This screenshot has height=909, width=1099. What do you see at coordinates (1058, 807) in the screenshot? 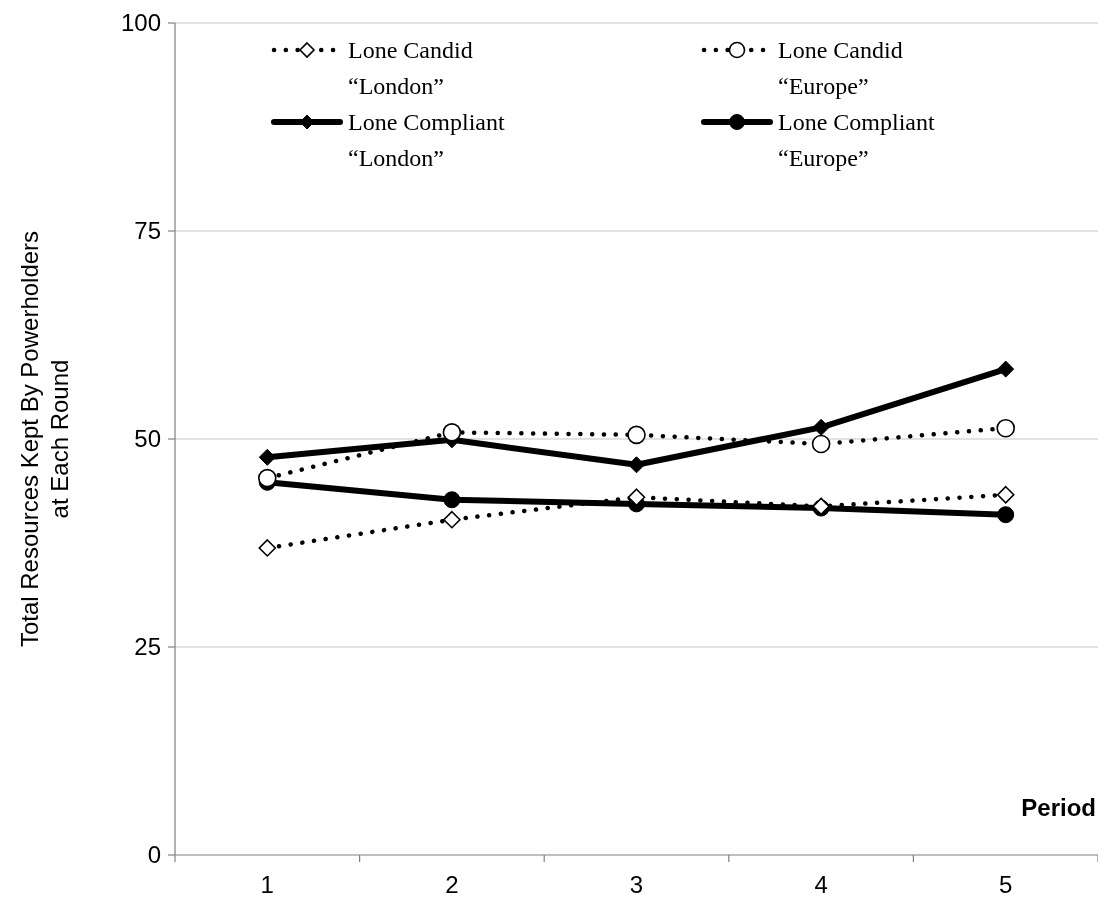
I see `x-axis-title: Period` at bounding box center [1058, 807].